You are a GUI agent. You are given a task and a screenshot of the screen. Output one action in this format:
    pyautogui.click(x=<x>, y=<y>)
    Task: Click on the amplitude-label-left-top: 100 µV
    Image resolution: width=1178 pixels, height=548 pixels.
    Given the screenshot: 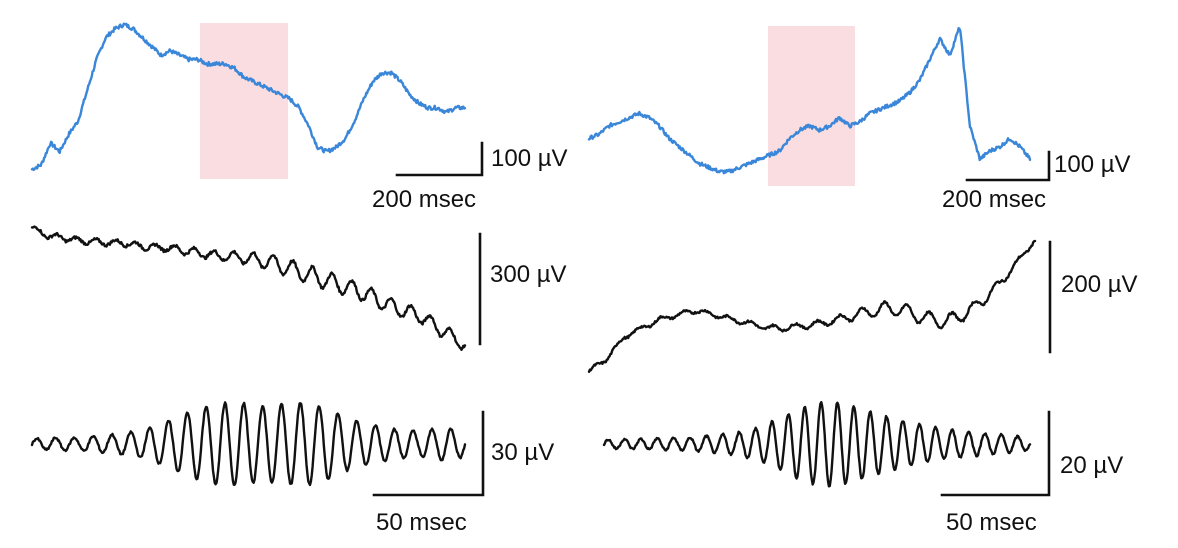 What is the action you would take?
    pyautogui.click(x=529, y=158)
    